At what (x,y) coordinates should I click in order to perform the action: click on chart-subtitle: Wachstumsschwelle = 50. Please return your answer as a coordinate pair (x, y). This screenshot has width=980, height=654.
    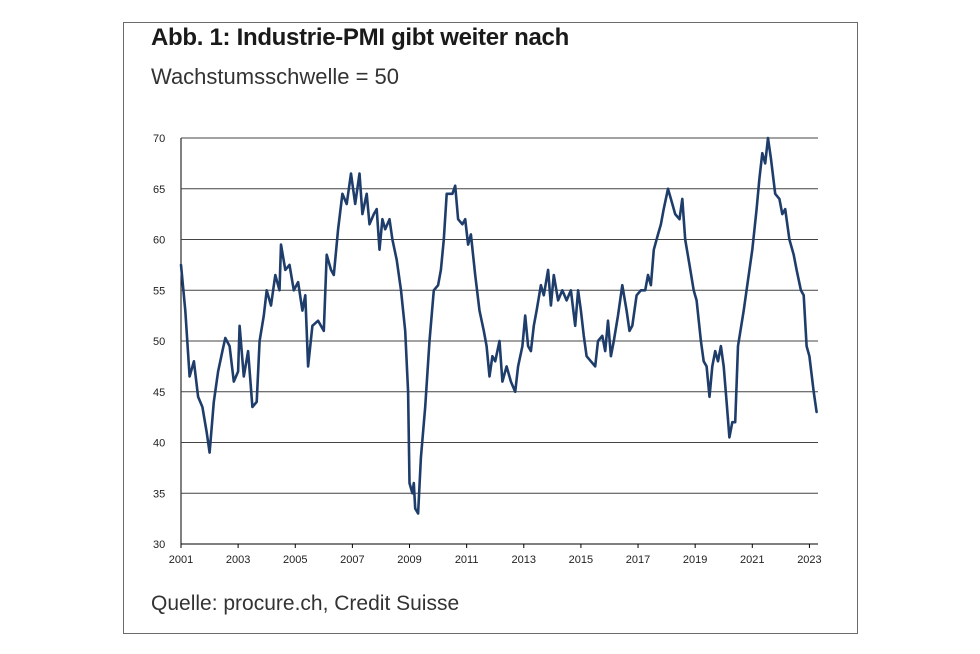
    Looking at the image, I should click on (275, 76).